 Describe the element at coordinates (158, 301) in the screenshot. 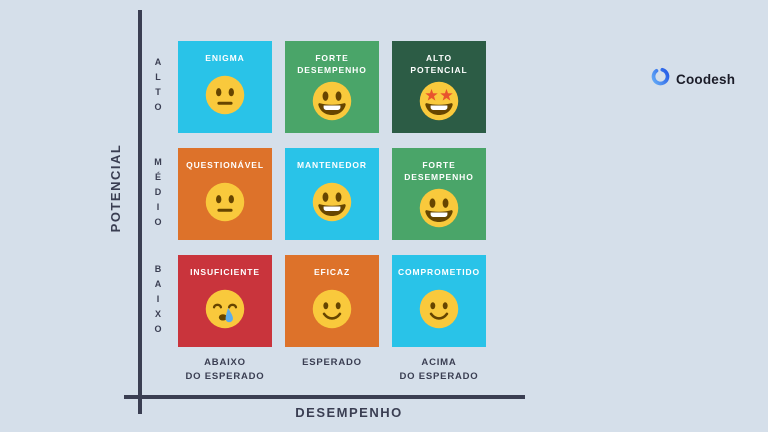

I see `y-tick-baixo: BAIXO` at that location.